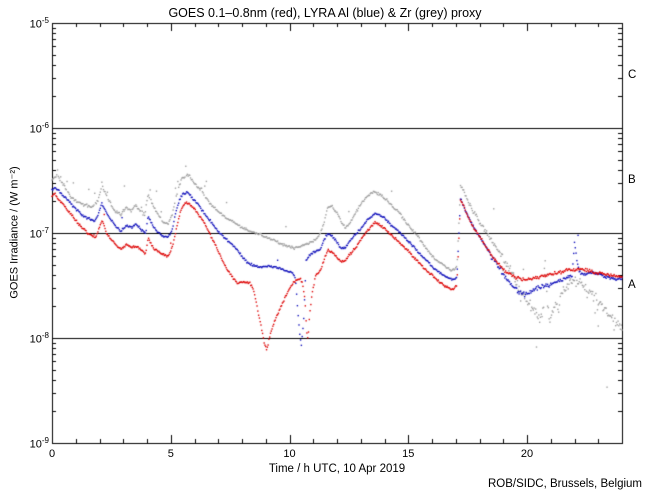 Image resolution: width=650 pixels, height=500 pixels. Describe the element at coordinates (39, 128) in the screenshot. I see `y-tick-label: 10⁻⁶` at that location.